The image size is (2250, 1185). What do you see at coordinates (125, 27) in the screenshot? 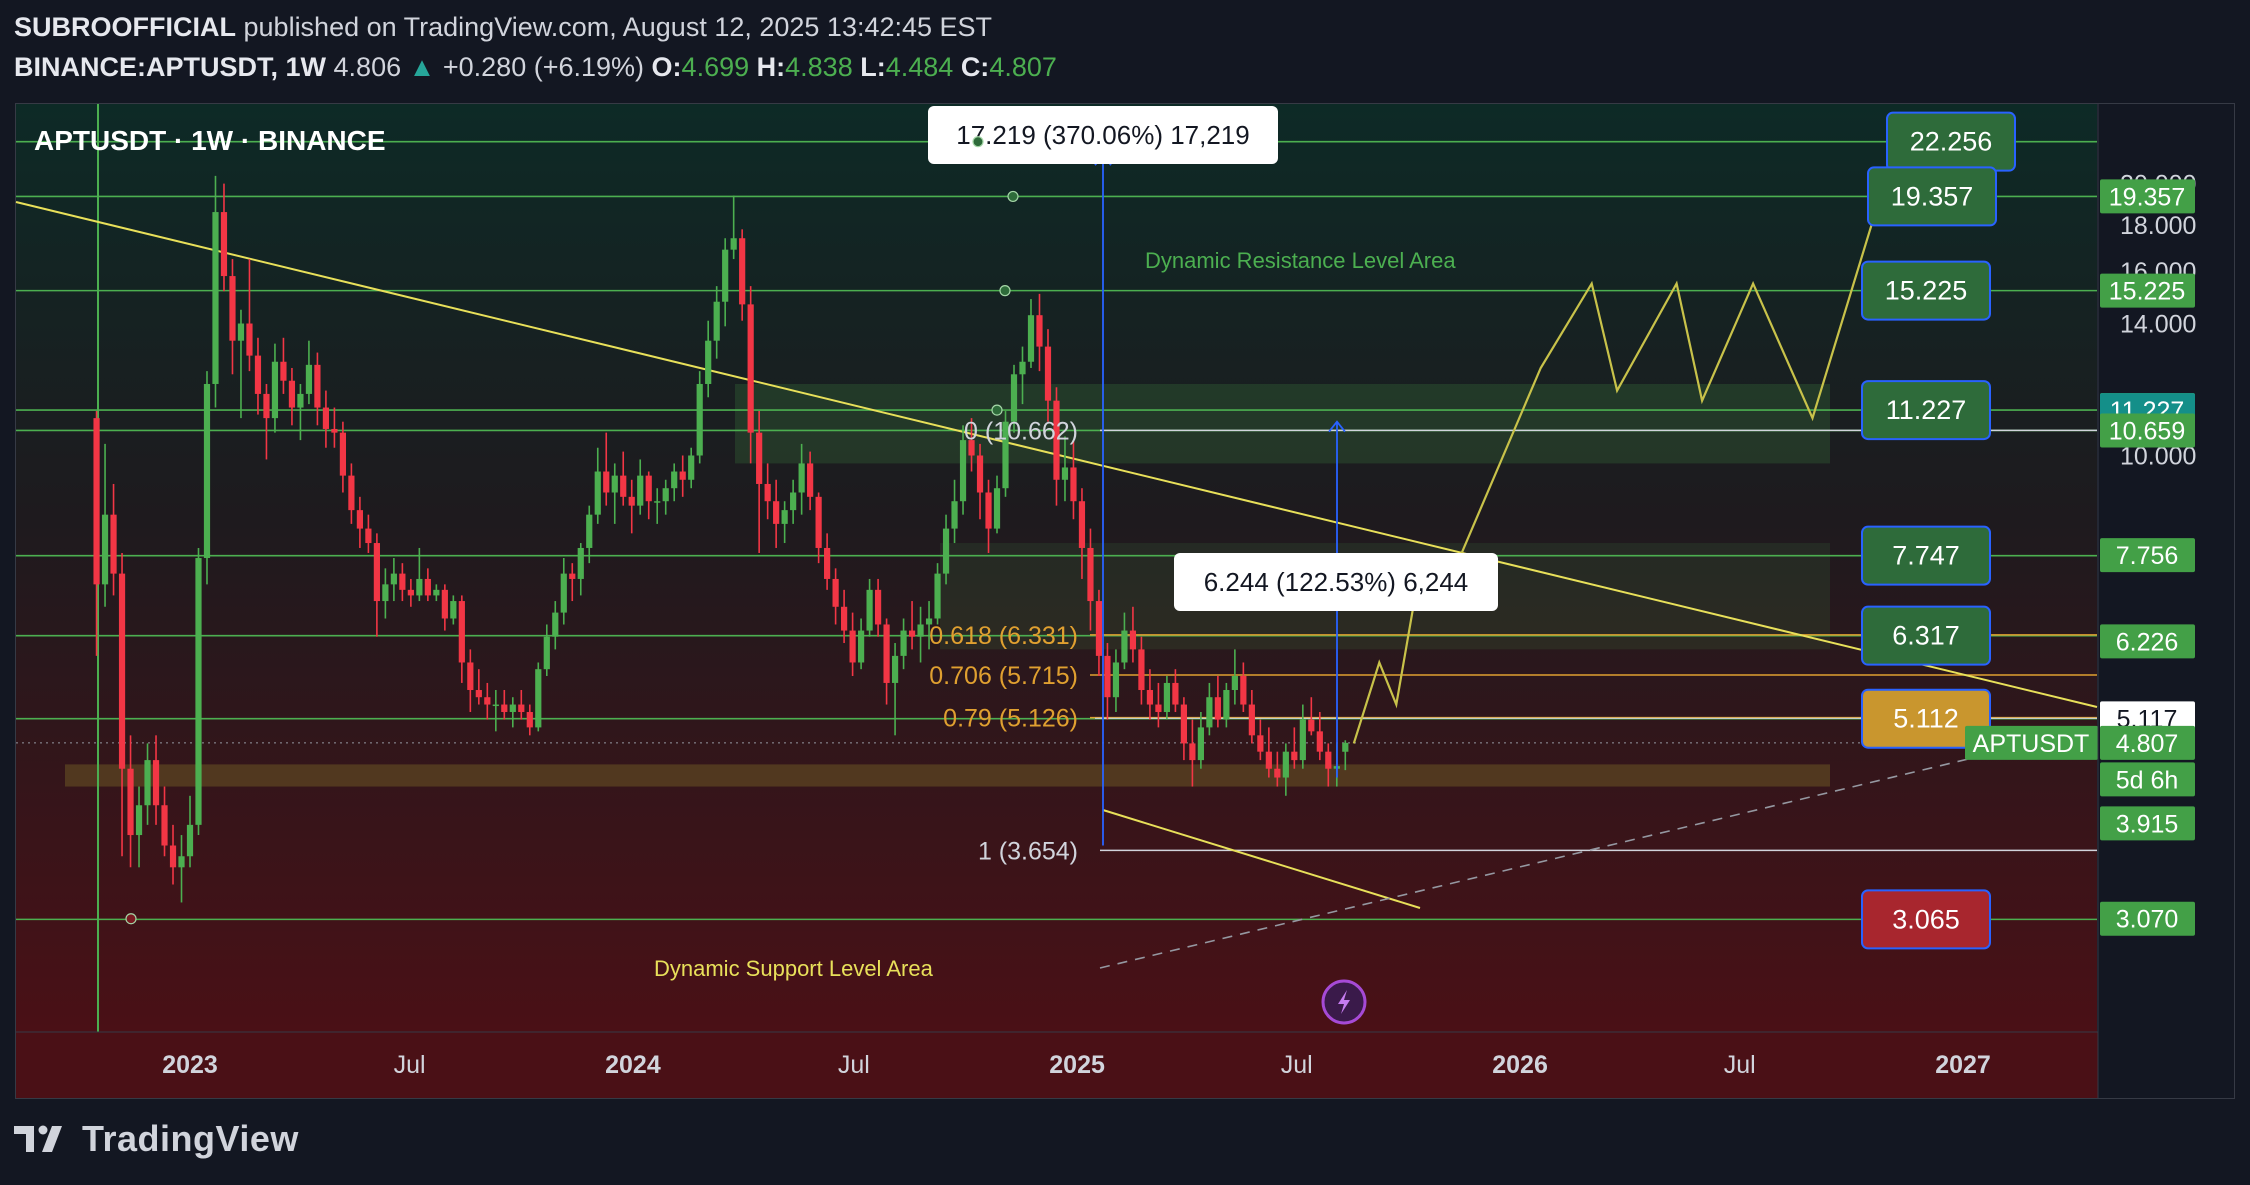
I see `author-name: SUBROOFFICIAL` at bounding box center [125, 27].